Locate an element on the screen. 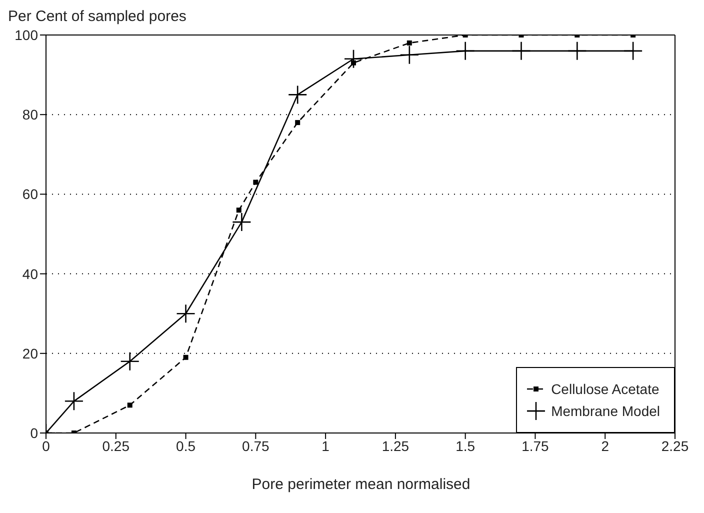 The image size is (704, 513). legend-label: Cellulose Acetate is located at coordinates (605, 389).